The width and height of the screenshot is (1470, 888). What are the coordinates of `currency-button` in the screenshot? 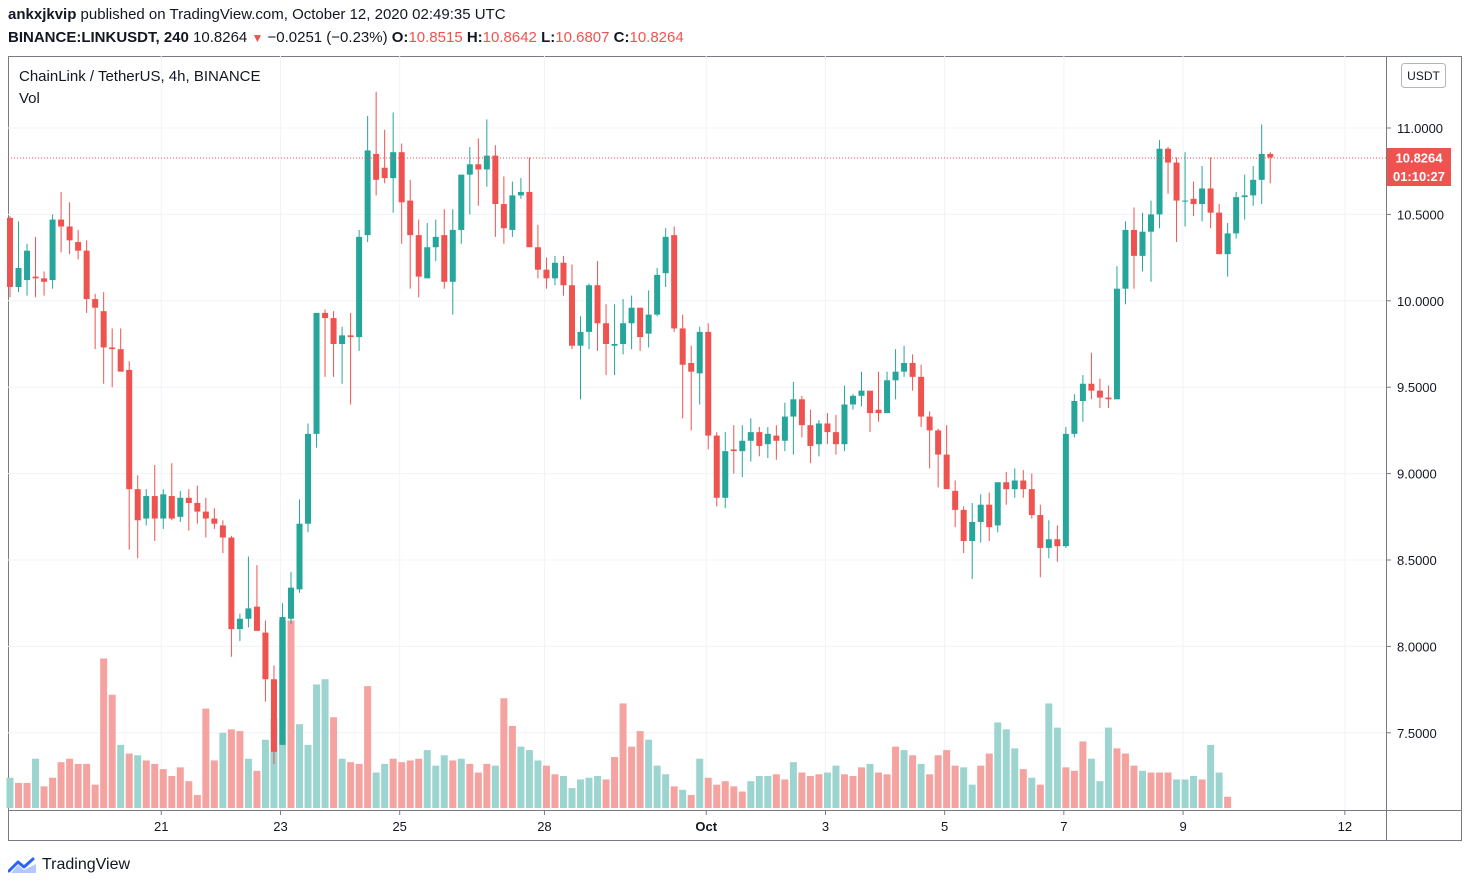 It's located at (1423, 75).